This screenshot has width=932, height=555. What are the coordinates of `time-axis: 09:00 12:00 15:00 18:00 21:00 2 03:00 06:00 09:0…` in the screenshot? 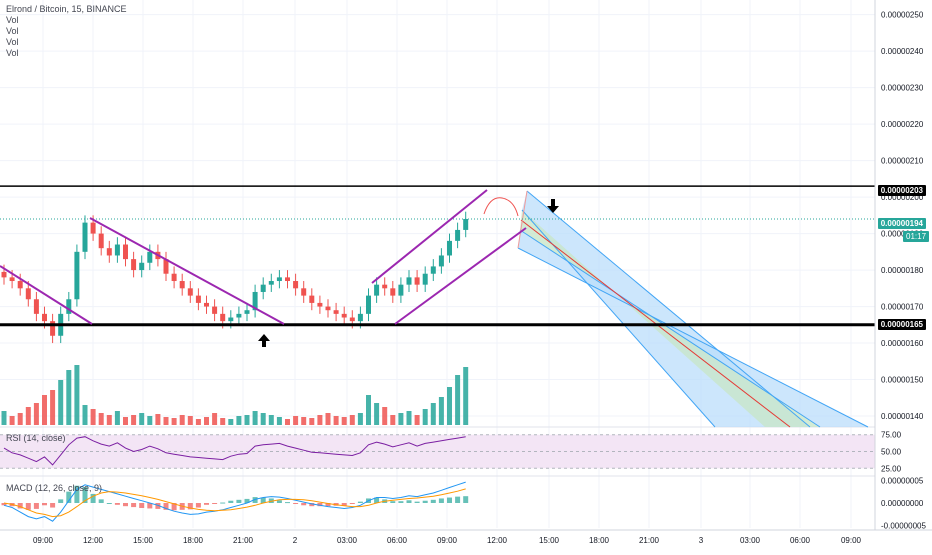 It's located at (466, 537).